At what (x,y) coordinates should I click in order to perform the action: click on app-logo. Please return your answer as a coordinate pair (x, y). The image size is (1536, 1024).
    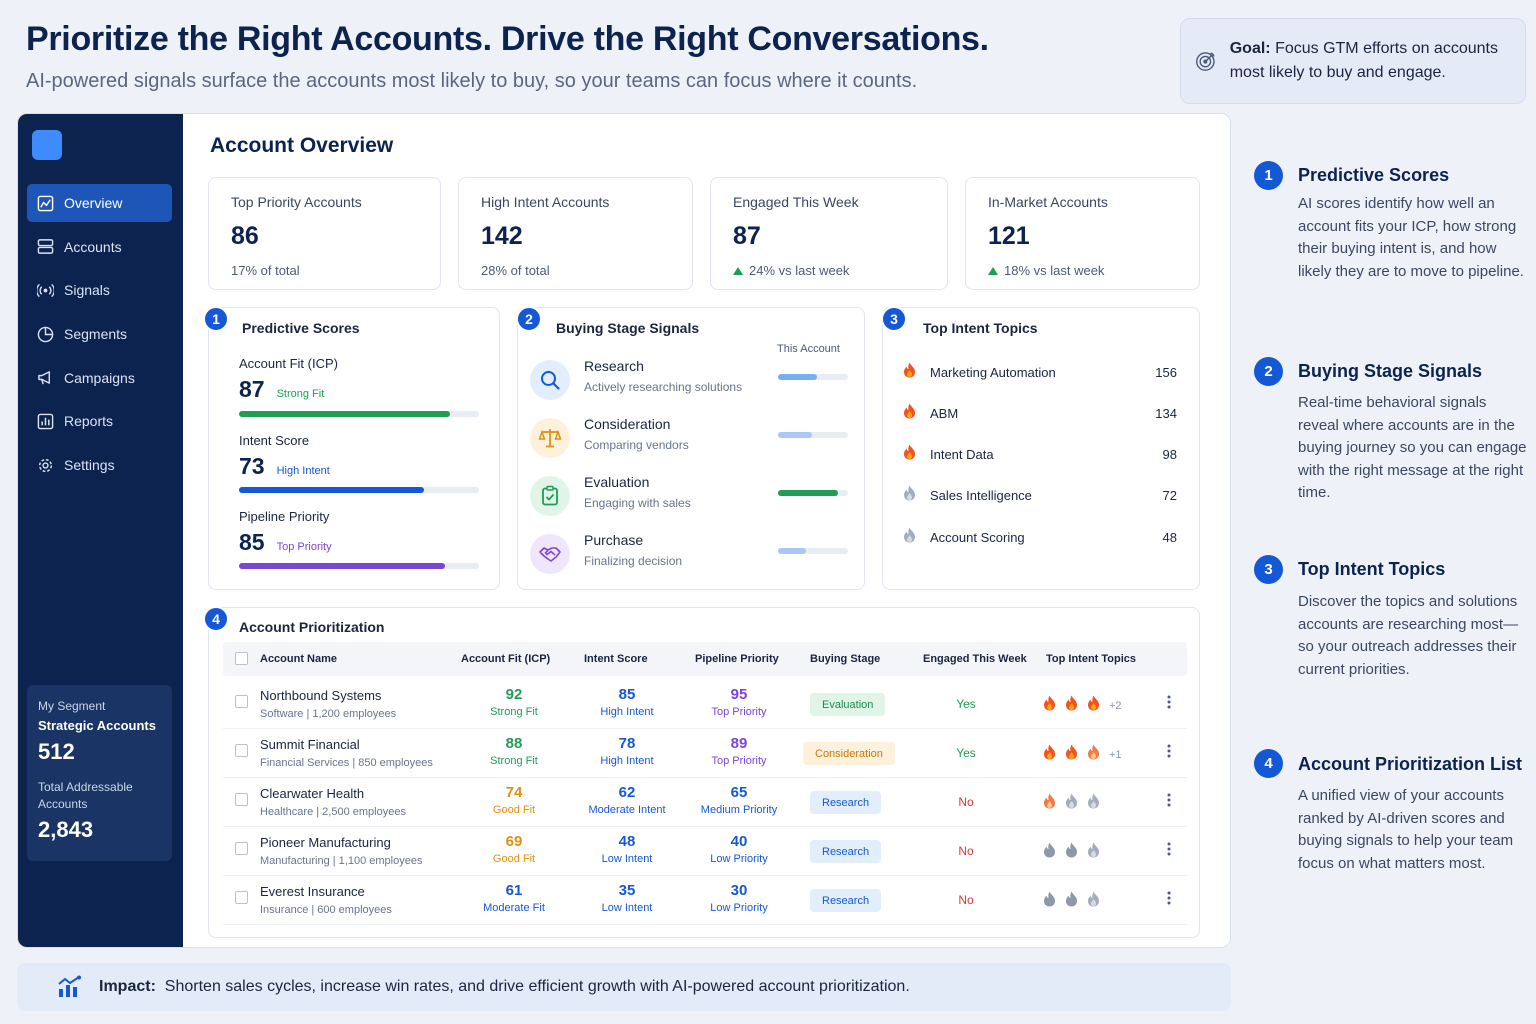
    Looking at the image, I should click on (47, 145).